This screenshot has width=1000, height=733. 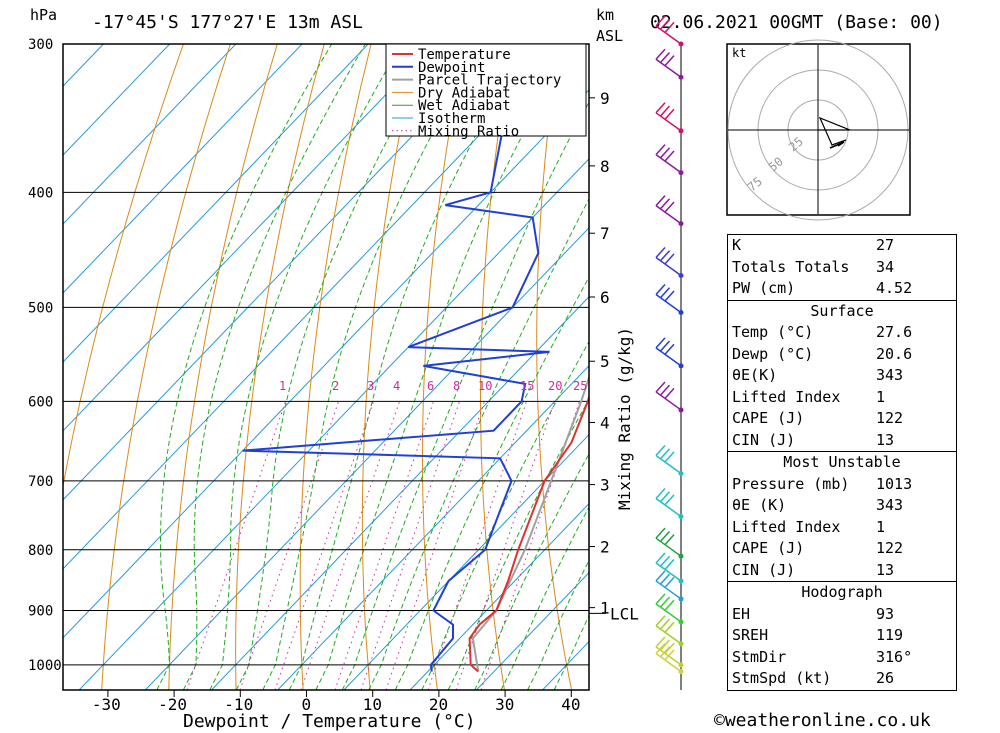 What do you see at coordinates (570, 704) in the screenshot?
I see `x-tick-label: 40` at bounding box center [570, 704].